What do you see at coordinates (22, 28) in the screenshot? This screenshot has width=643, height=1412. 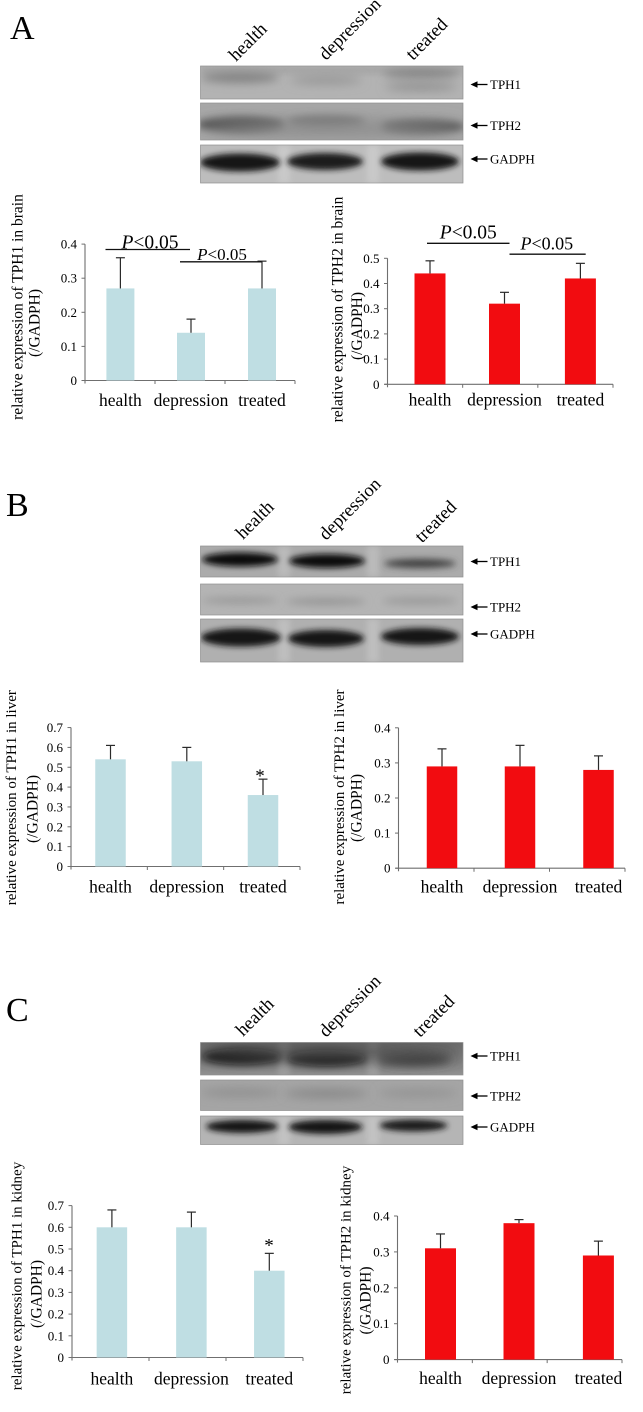 I see `svg-text: A` at bounding box center [22, 28].